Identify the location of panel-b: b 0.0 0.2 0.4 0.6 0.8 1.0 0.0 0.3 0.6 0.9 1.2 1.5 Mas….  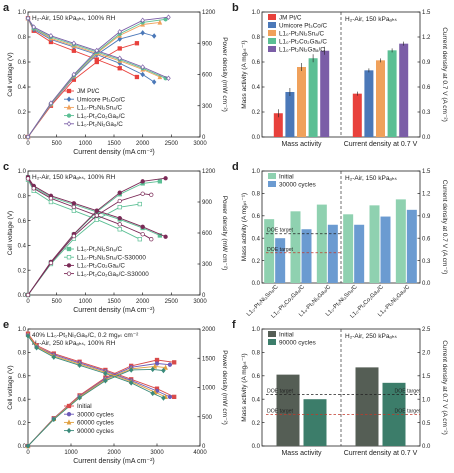
(340, 75).